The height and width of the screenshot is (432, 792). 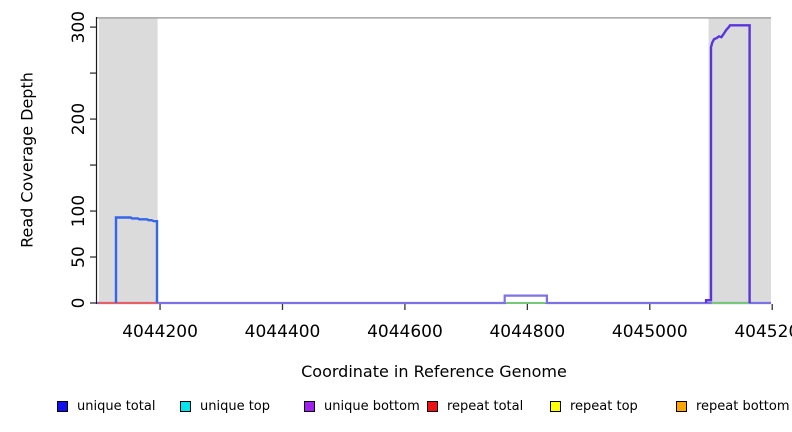 I want to click on x-tick-label: 4044600, so click(x=405, y=332).